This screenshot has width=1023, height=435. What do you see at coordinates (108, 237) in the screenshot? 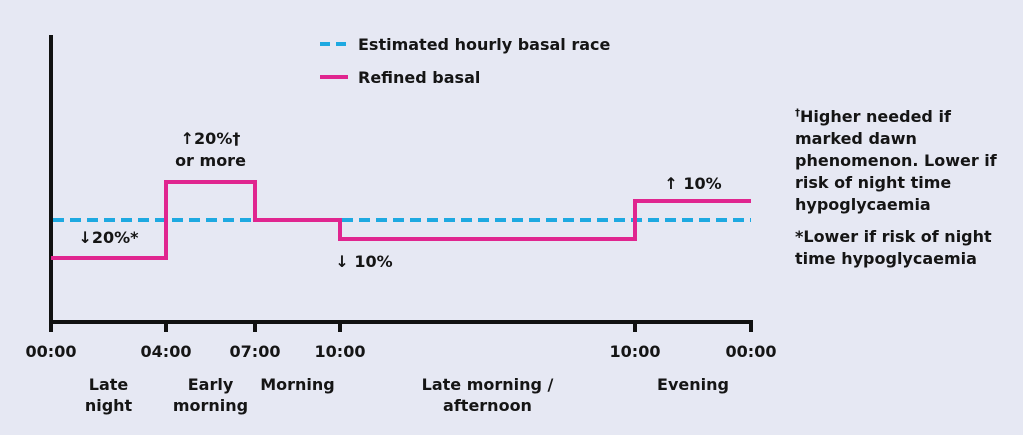
I see `change-annotation: ↓20%*` at bounding box center [108, 237].